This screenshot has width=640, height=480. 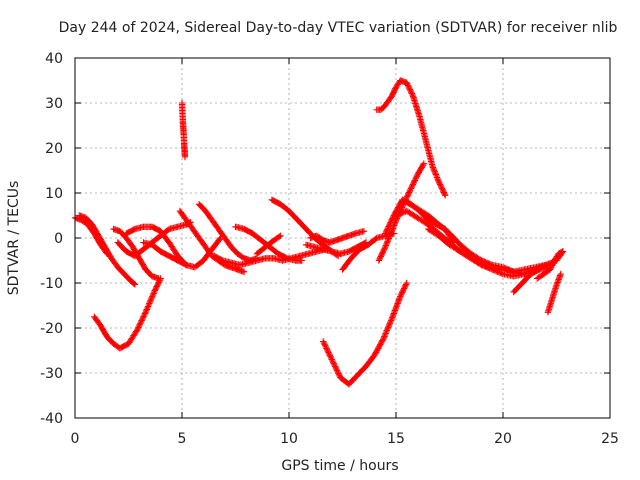 I want to click on y-tick-label: 0, so click(x=58, y=239).